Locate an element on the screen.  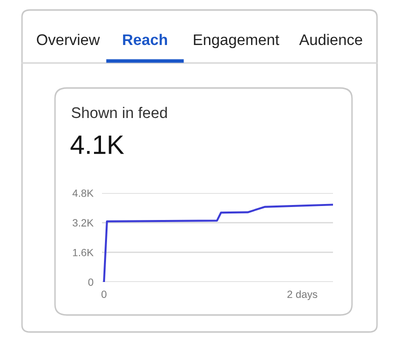
text: Engagement is located at coordinates (237, 41).